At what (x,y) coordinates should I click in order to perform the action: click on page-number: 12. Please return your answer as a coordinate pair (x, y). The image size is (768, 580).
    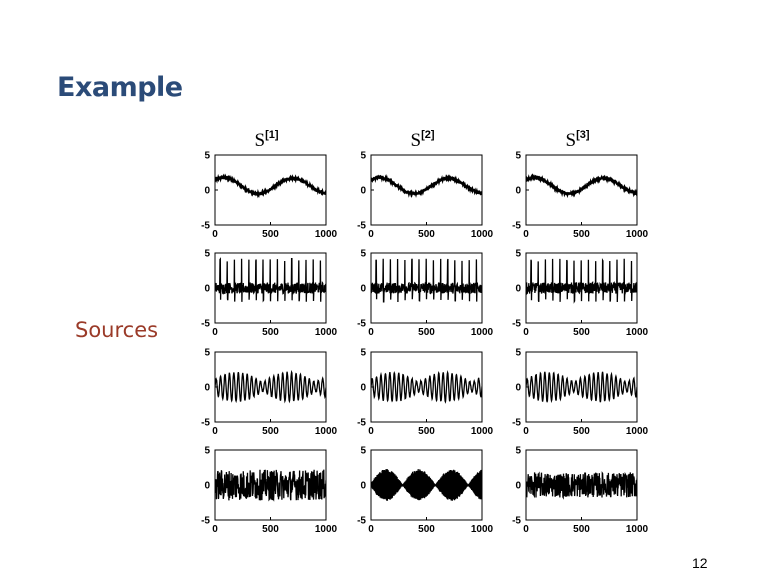
    Looking at the image, I should click on (700, 563).